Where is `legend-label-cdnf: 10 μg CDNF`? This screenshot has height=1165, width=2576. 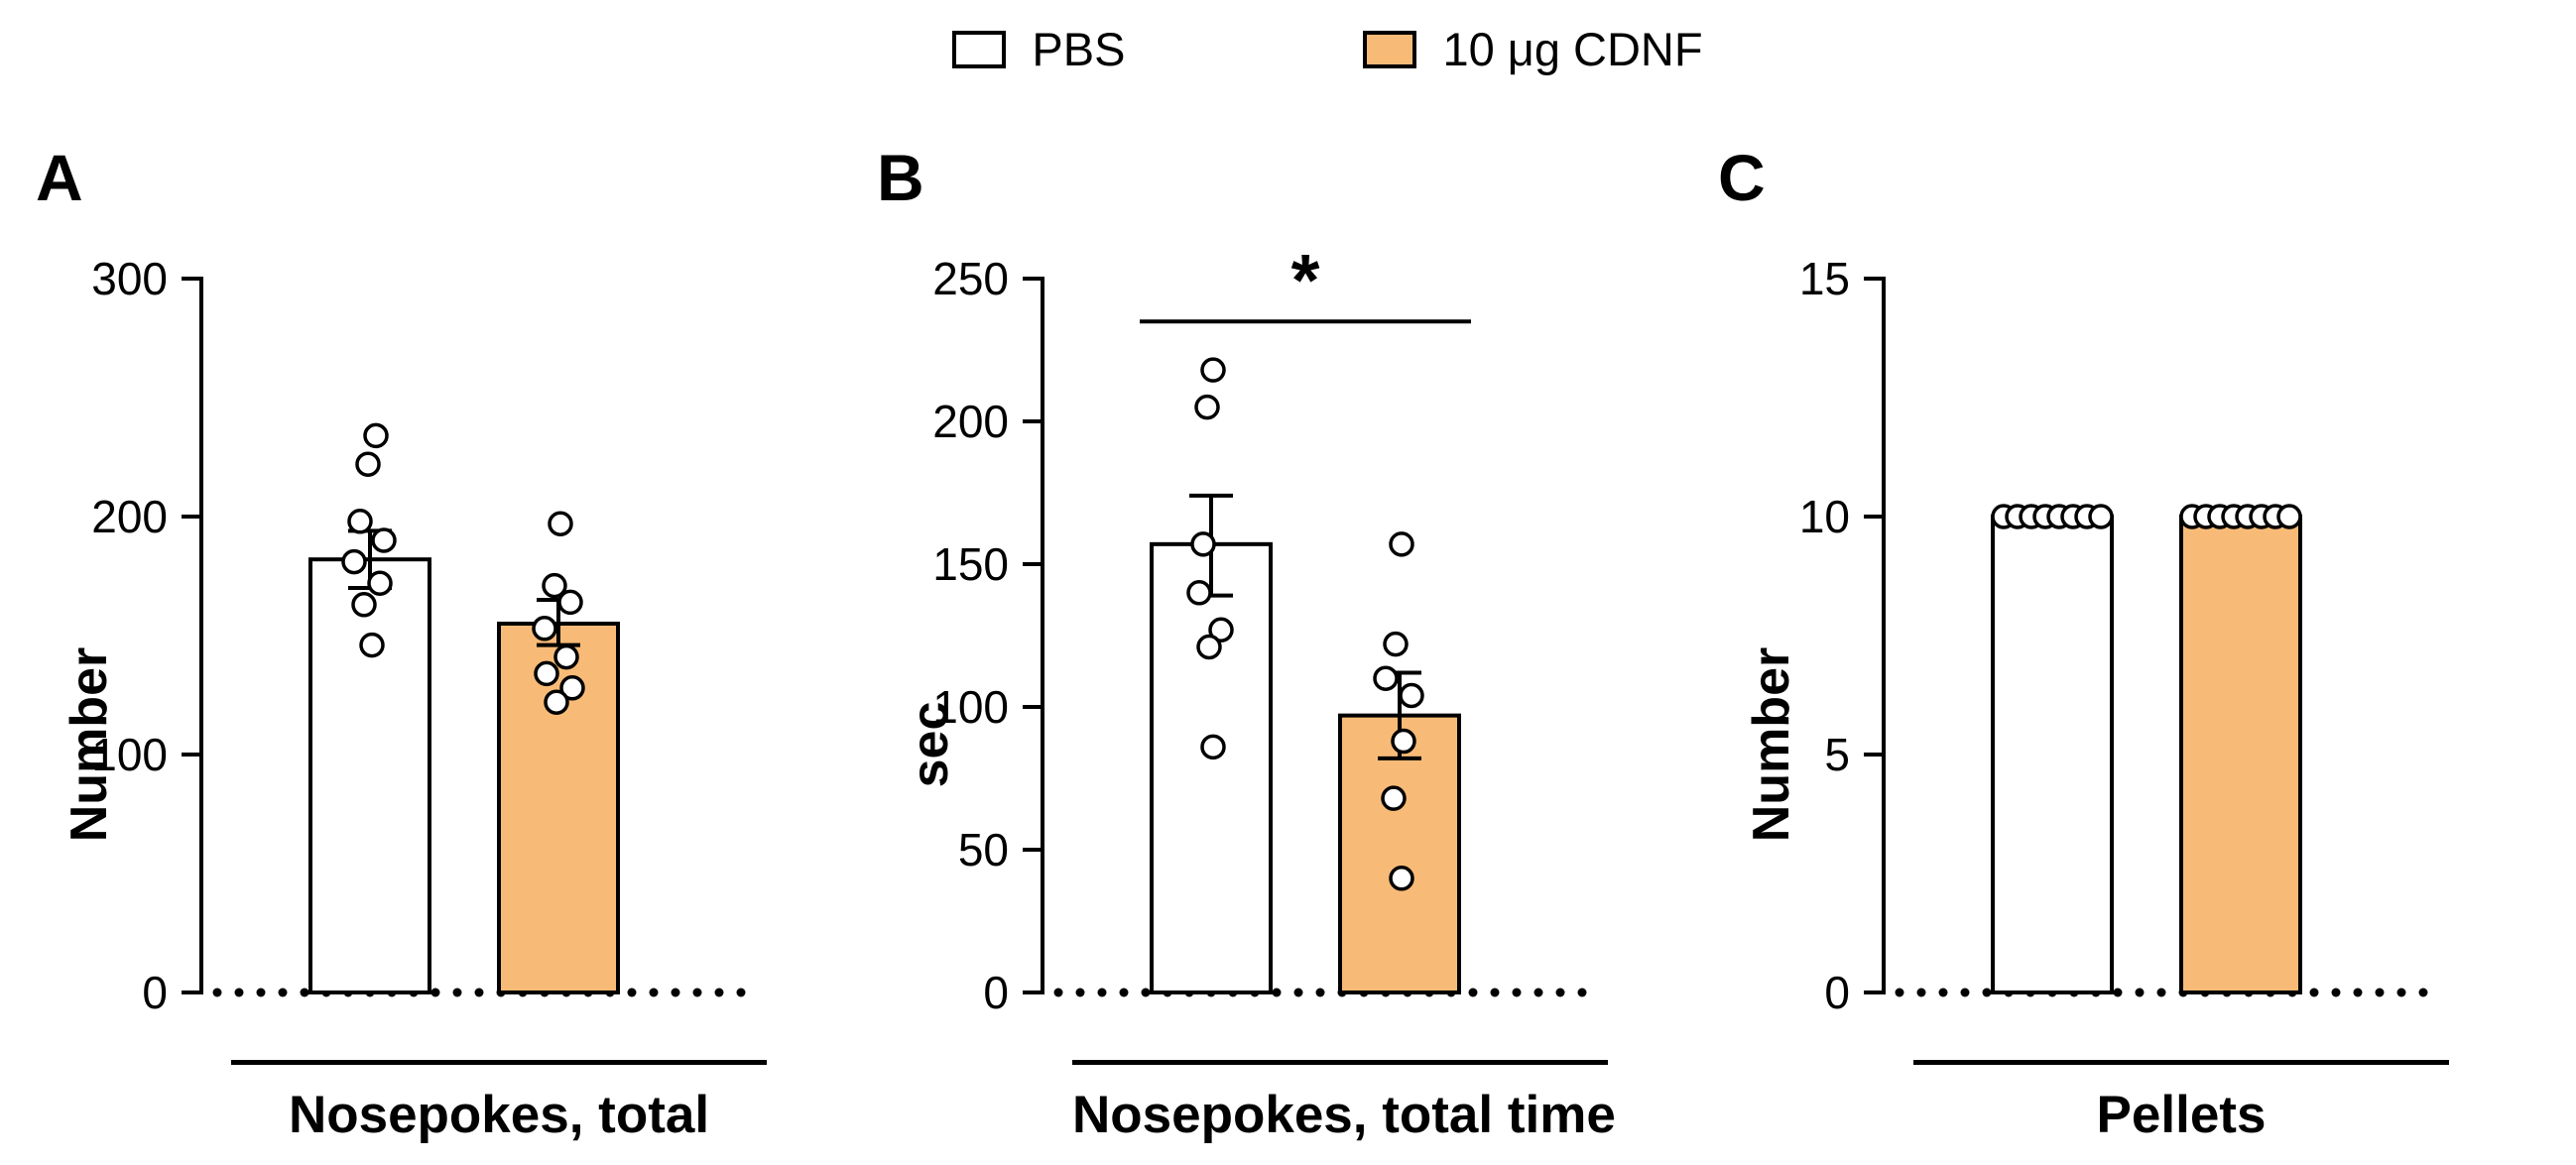 legend-label-cdnf: 10 μg CDNF is located at coordinates (1572, 49).